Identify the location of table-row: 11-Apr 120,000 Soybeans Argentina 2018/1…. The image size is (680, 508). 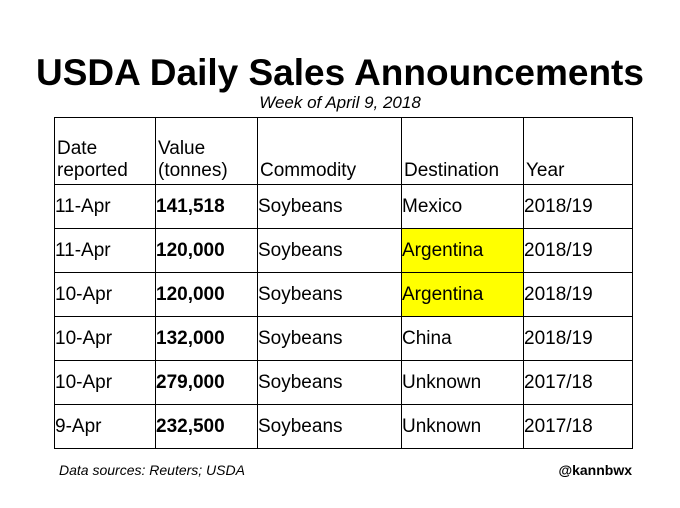
(343, 250).